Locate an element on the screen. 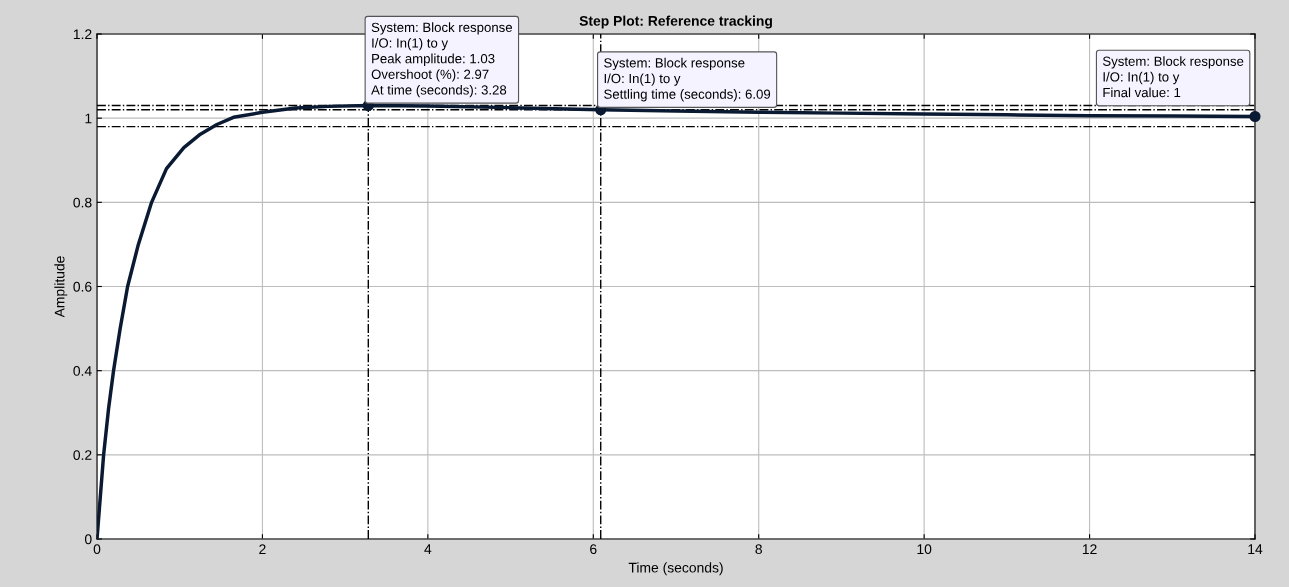 The width and height of the screenshot is (1289, 587). x-tick-label: 14 is located at coordinates (1255, 549).